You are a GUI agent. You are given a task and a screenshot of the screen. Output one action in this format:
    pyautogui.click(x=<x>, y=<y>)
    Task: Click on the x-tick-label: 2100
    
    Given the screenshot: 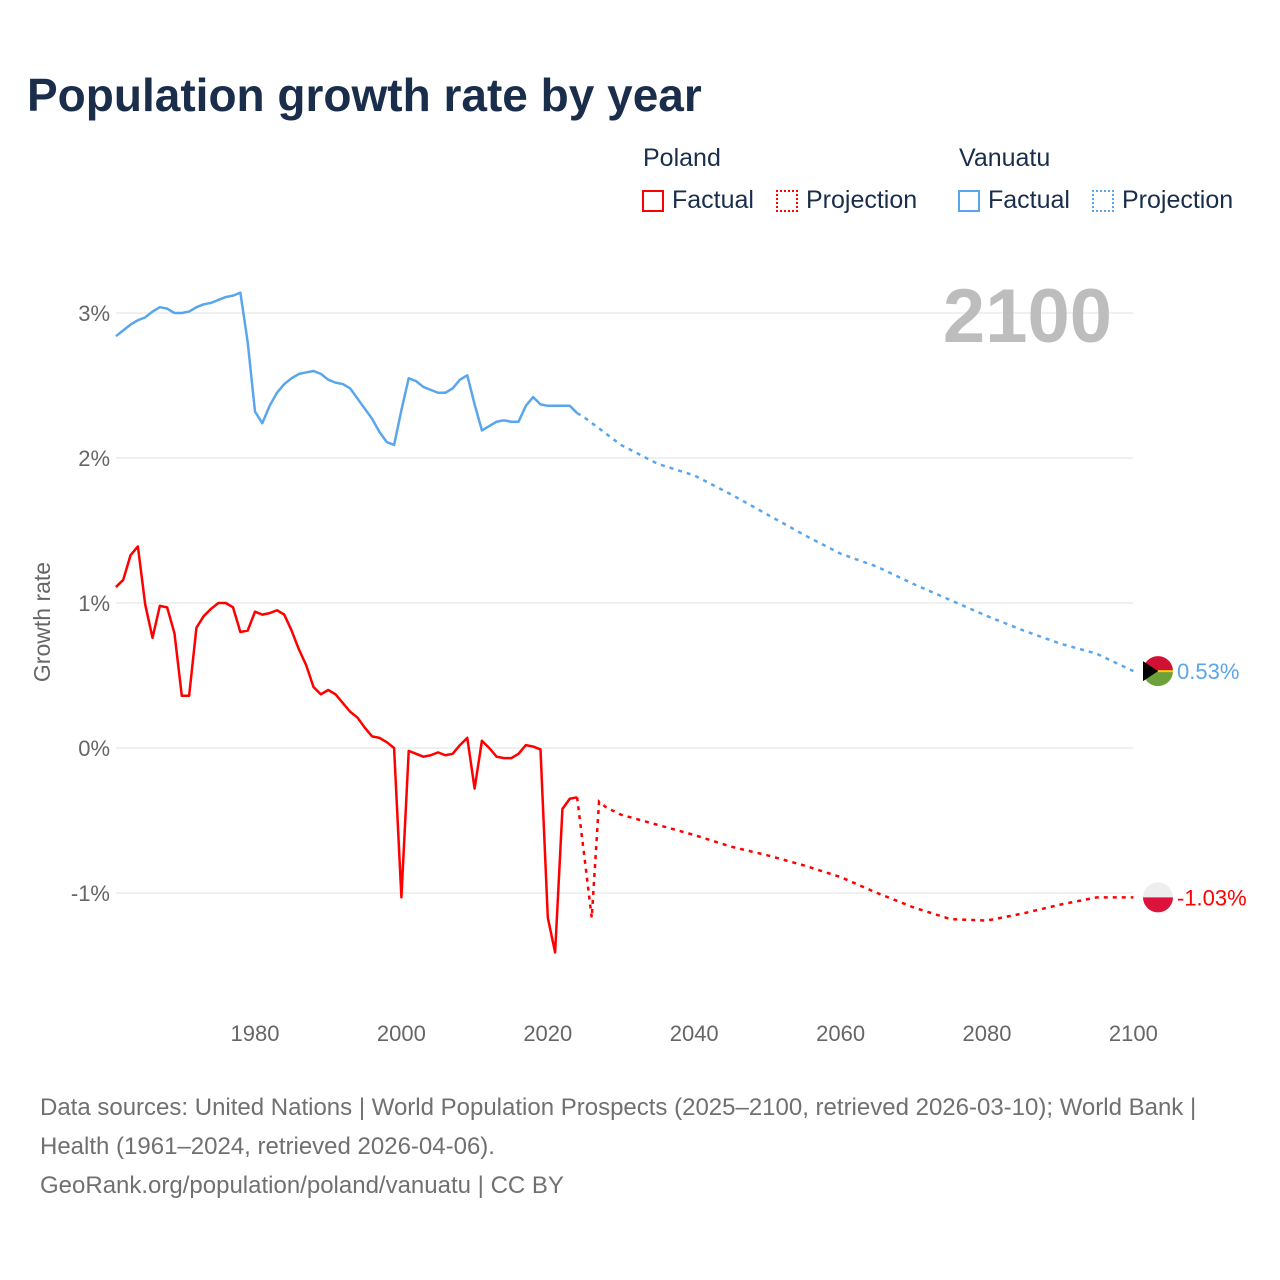 What is the action you would take?
    pyautogui.click(x=1133, y=1033)
    